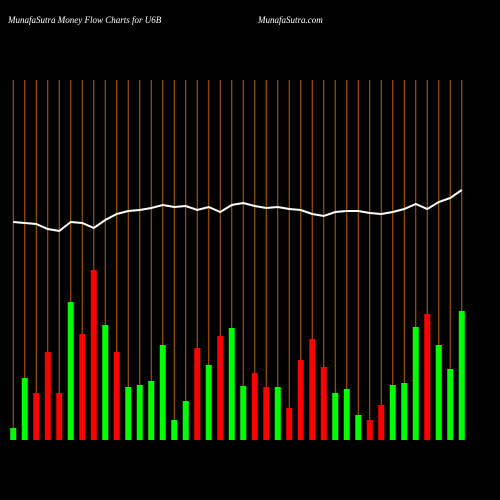 The width and height of the screenshot is (500, 500). Describe the element at coordinates (238, 211) in the screenshot. I see `money-flow-line` at that location.